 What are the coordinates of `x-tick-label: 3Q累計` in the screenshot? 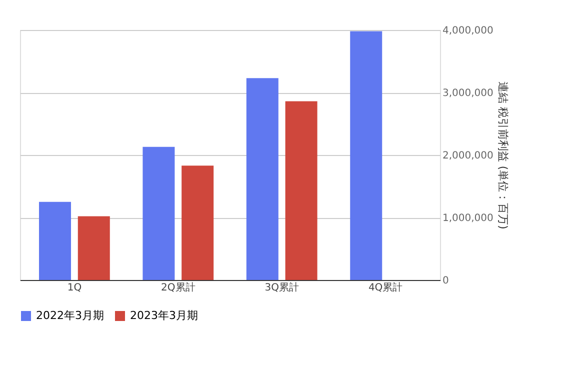 It's located at (281, 288).